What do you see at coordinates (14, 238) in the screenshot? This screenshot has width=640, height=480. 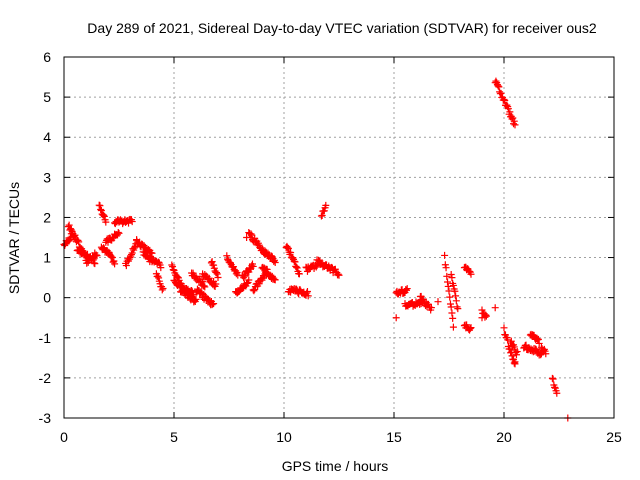 I see `y-axis-title: SDTVAR / TECUs` at bounding box center [14, 238].